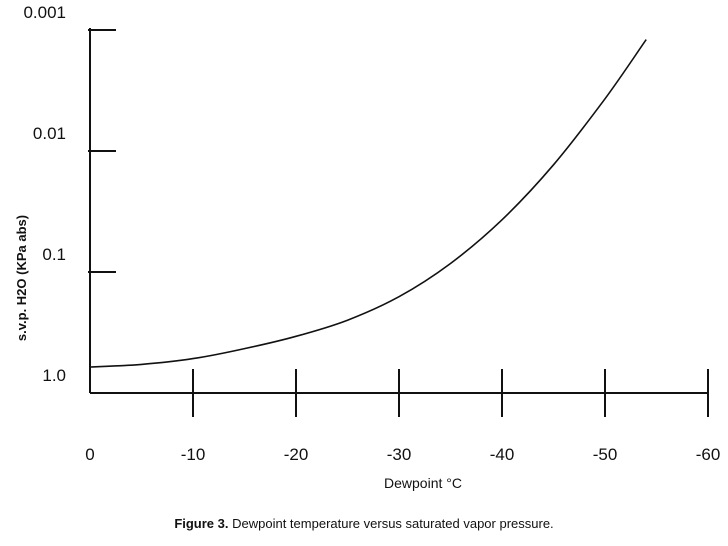 This screenshot has height=546, width=728. What do you see at coordinates (502, 454) in the screenshot?
I see `x-tick-label: -40` at bounding box center [502, 454].